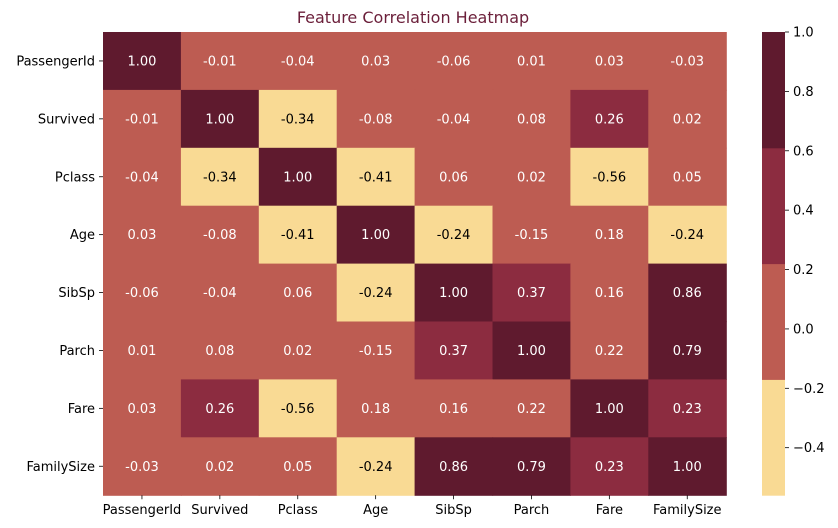  I want to click on y-tick-label: Fare, so click(81, 409).